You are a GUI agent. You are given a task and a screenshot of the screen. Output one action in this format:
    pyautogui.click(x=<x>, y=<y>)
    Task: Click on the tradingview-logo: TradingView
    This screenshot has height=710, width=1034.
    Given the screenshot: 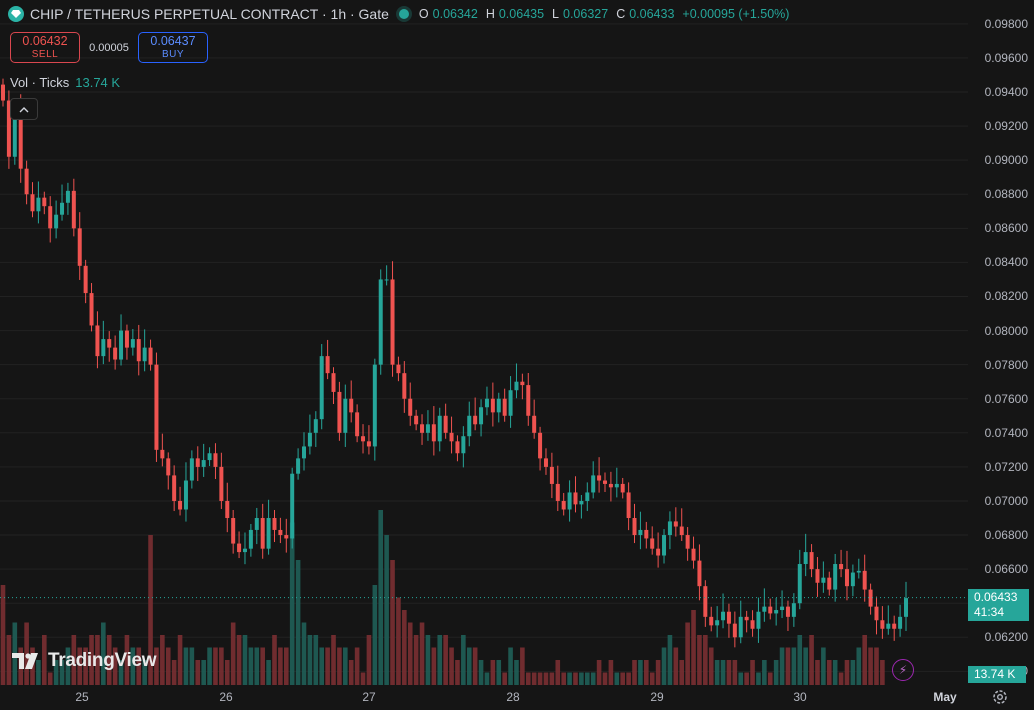 What is the action you would take?
    pyautogui.click(x=84, y=661)
    